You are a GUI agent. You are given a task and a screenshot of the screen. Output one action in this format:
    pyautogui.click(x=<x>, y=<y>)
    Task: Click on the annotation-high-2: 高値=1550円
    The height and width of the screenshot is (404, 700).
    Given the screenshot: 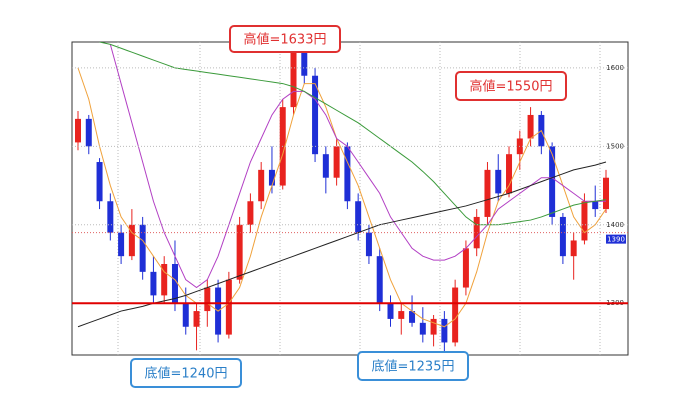 What is the action you would take?
    pyautogui.click(x=511, y=86)
    